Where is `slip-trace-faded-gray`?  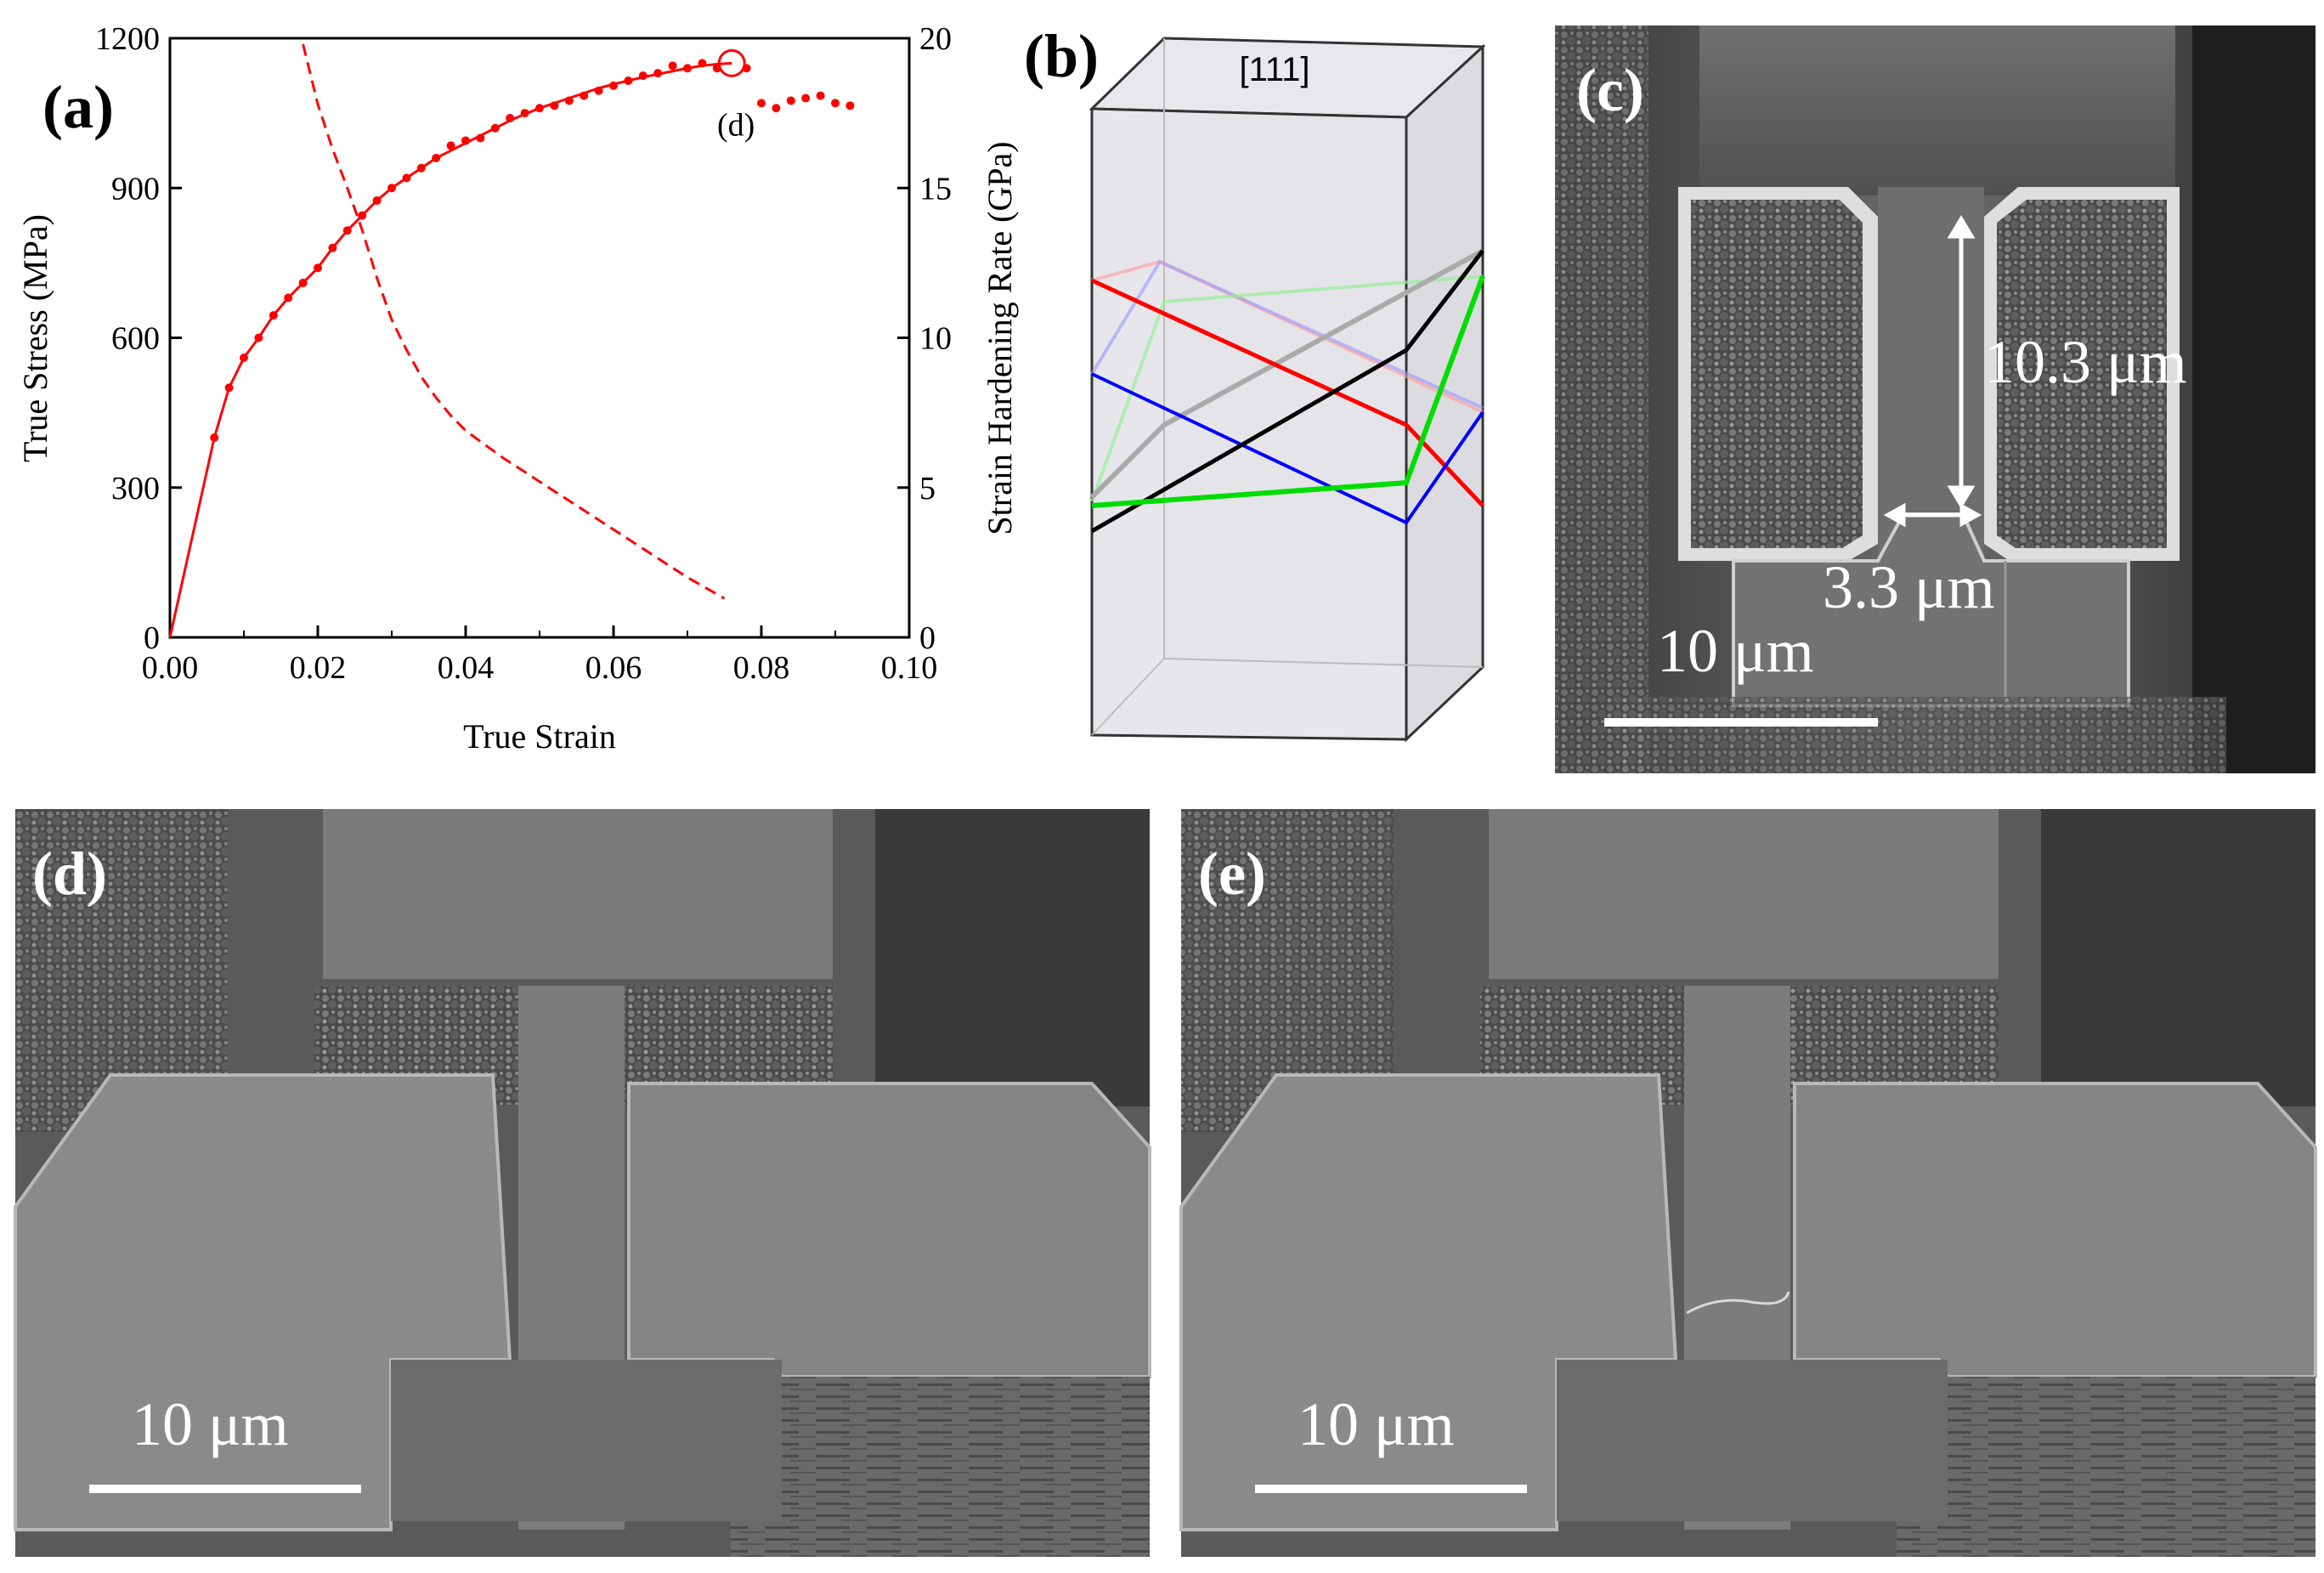 slip-trace-faded-gray is located at coordinates (1286, 374).